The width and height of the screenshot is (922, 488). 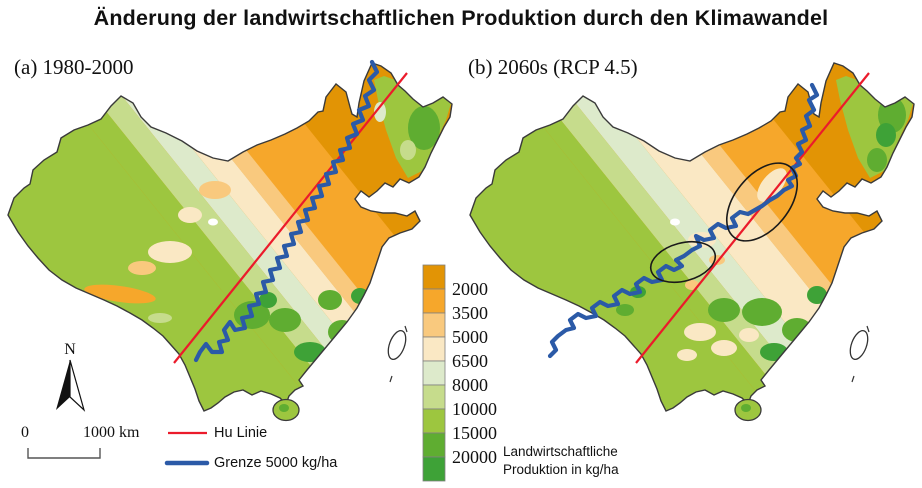 What do you see at coordinates (474, 409) in the screenshot?
I see `legend-break-10000: 10000` at bounding box center [474, 409].